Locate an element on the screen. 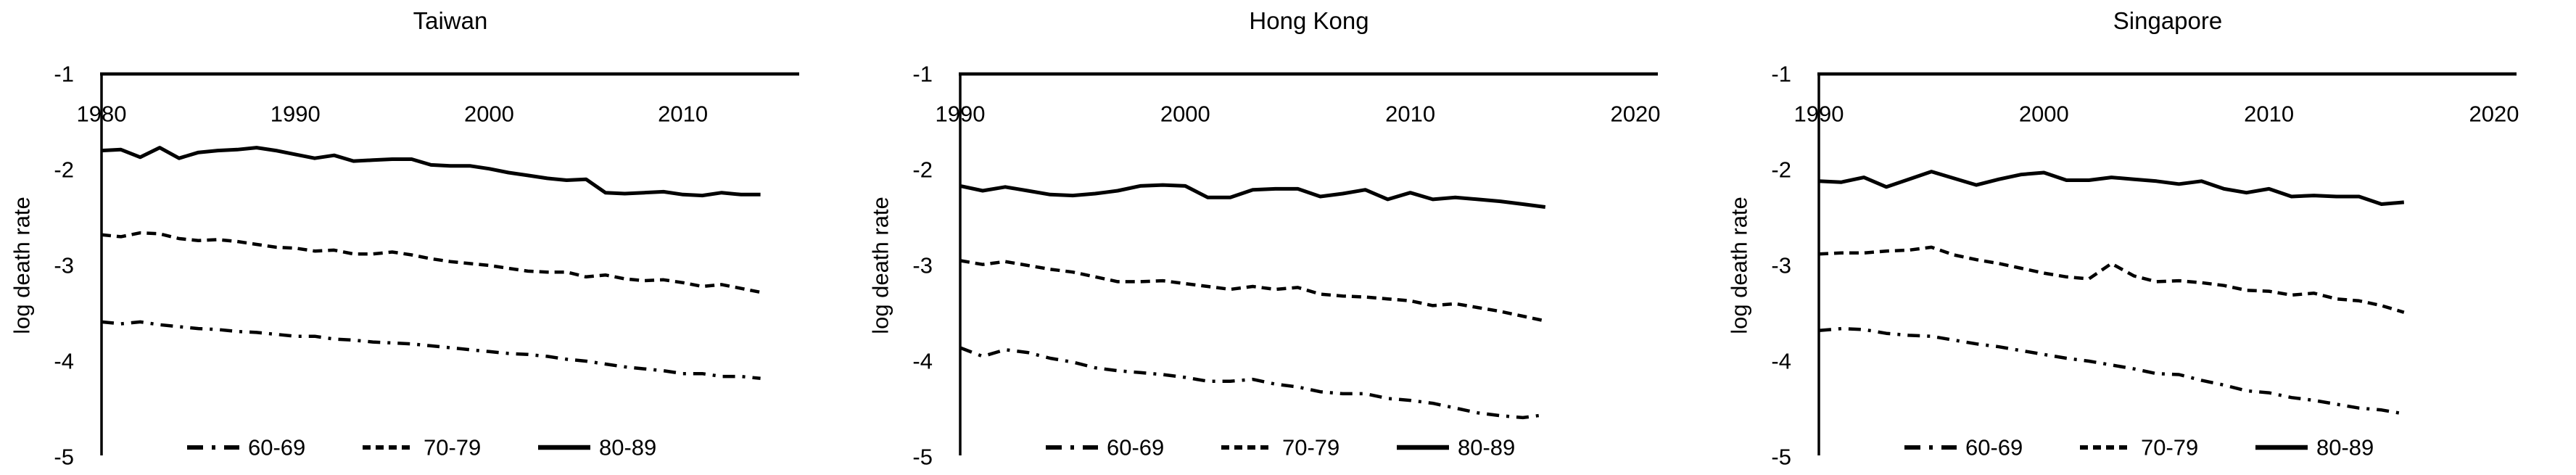  chart-title: Hong Kong is located at coordinates (1308, 20).